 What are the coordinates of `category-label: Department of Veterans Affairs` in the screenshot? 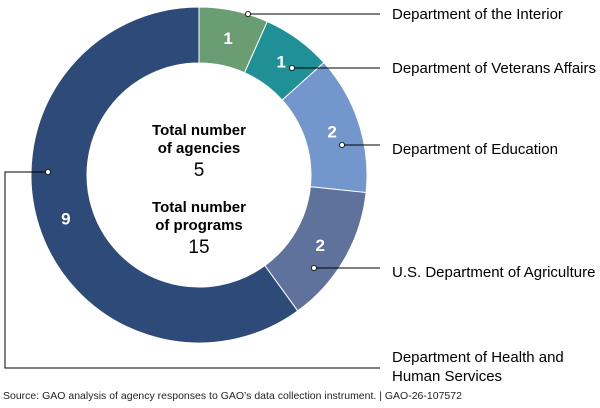 It's located at (494, 68).